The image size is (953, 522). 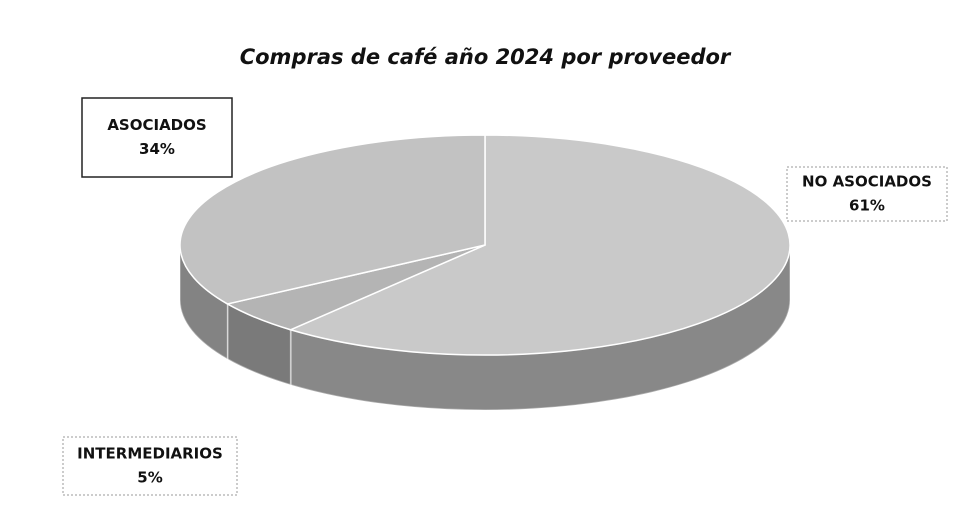 I want to click on data-label-name: ASOCIADOS, so click(x=156, y=125).